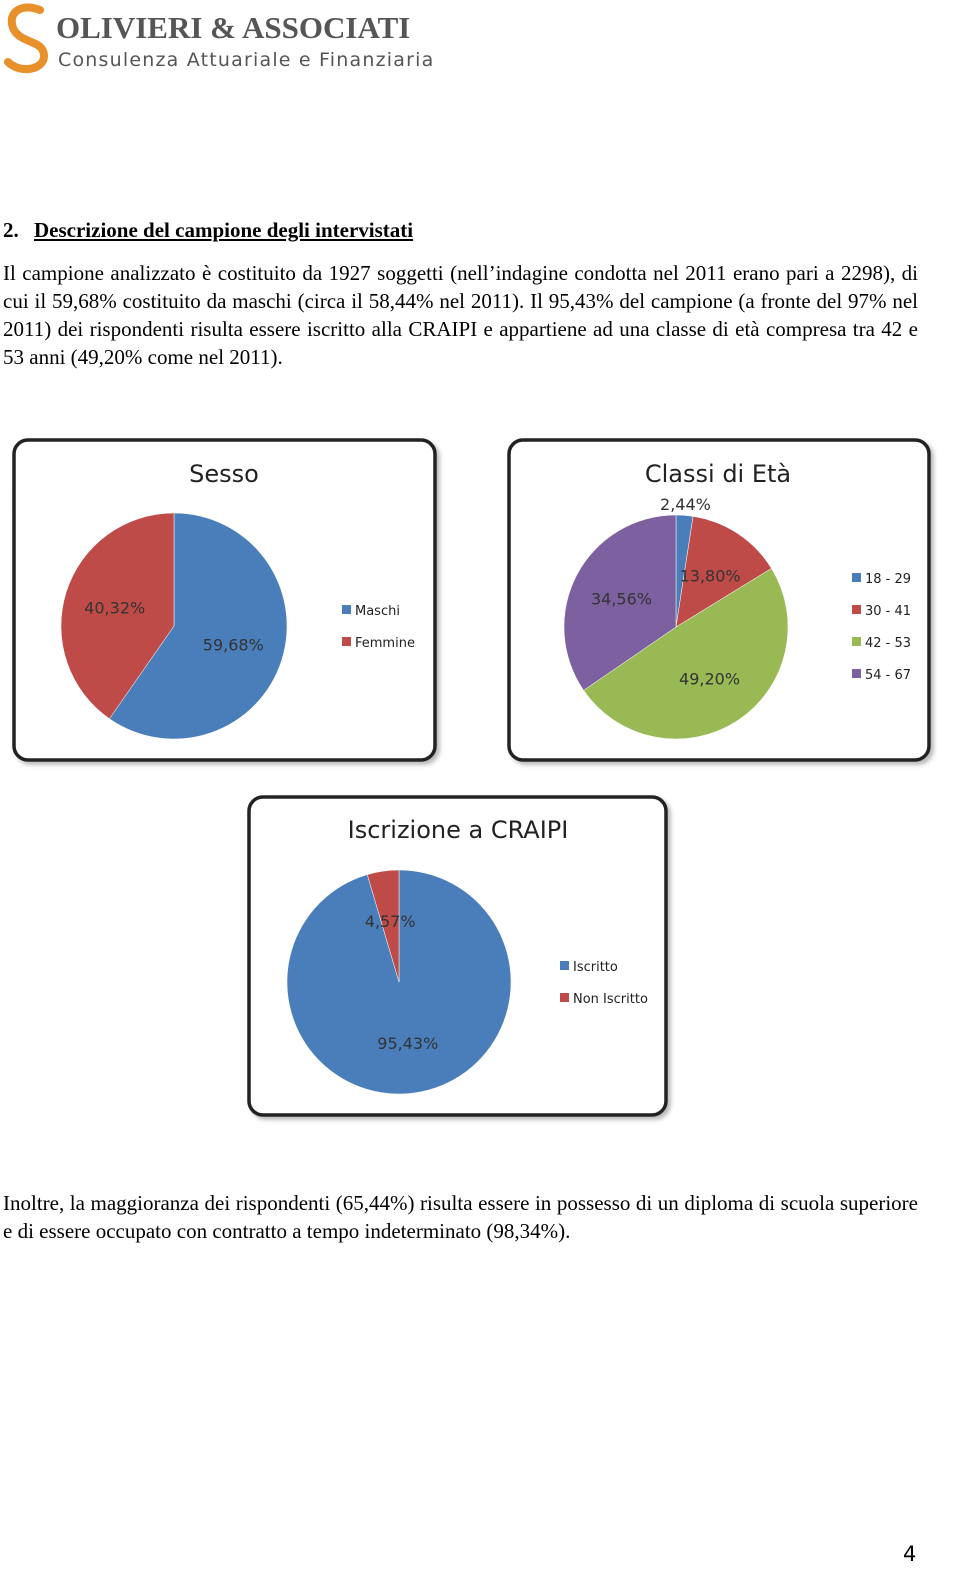 Image resolution: width=960 pixels, height=1596 pixels. Describe the element at coordinates (610, 999) in the screenshot. I see `legend-label: Non Iscritto` at that location.